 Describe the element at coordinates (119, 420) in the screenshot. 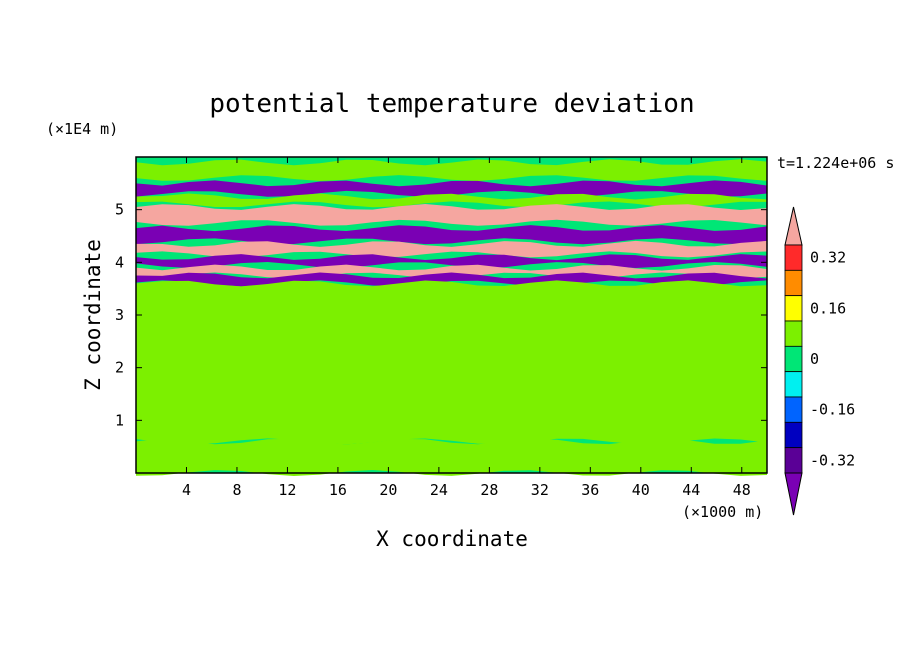

I see `y-tick-label: 1` at that location.